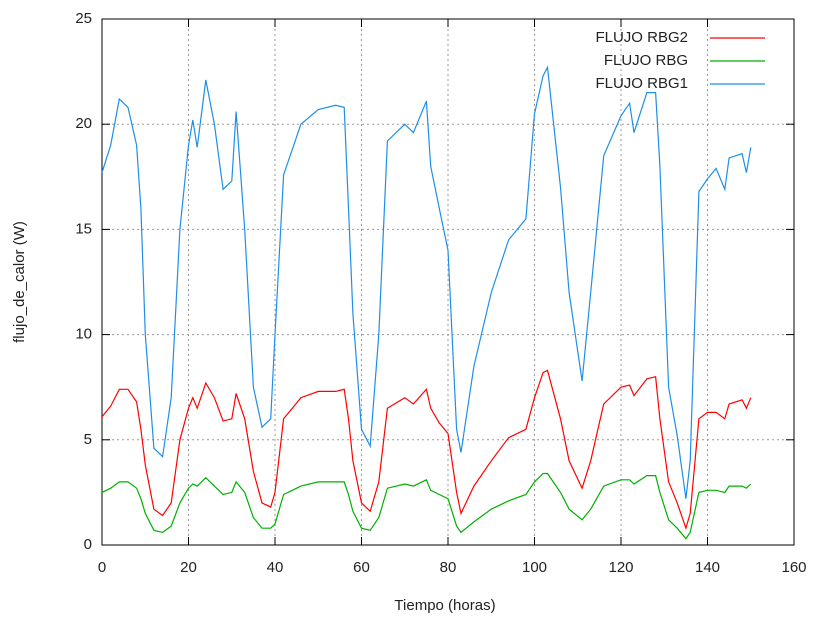  What do you see at coordinates (646, 60) in the screenshot?
I see `legend-label: FLUJO RBG` at bounding box center [646, 60].